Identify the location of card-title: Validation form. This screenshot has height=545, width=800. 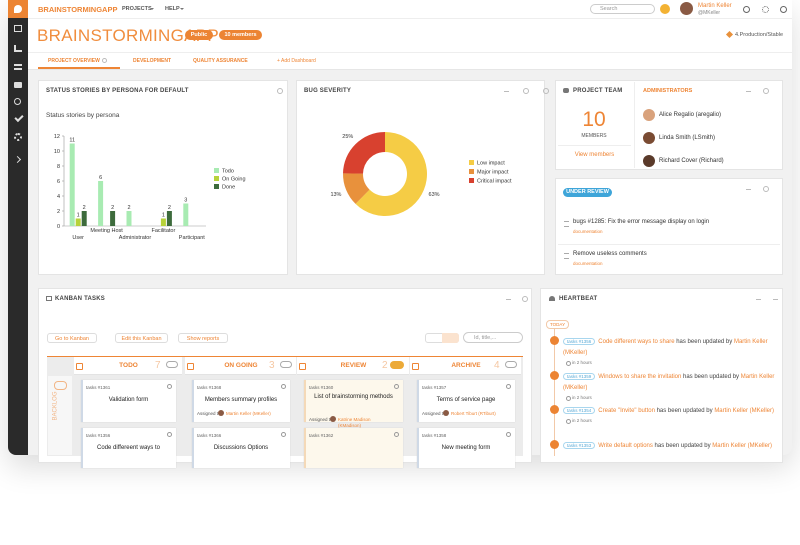
(128, 400).